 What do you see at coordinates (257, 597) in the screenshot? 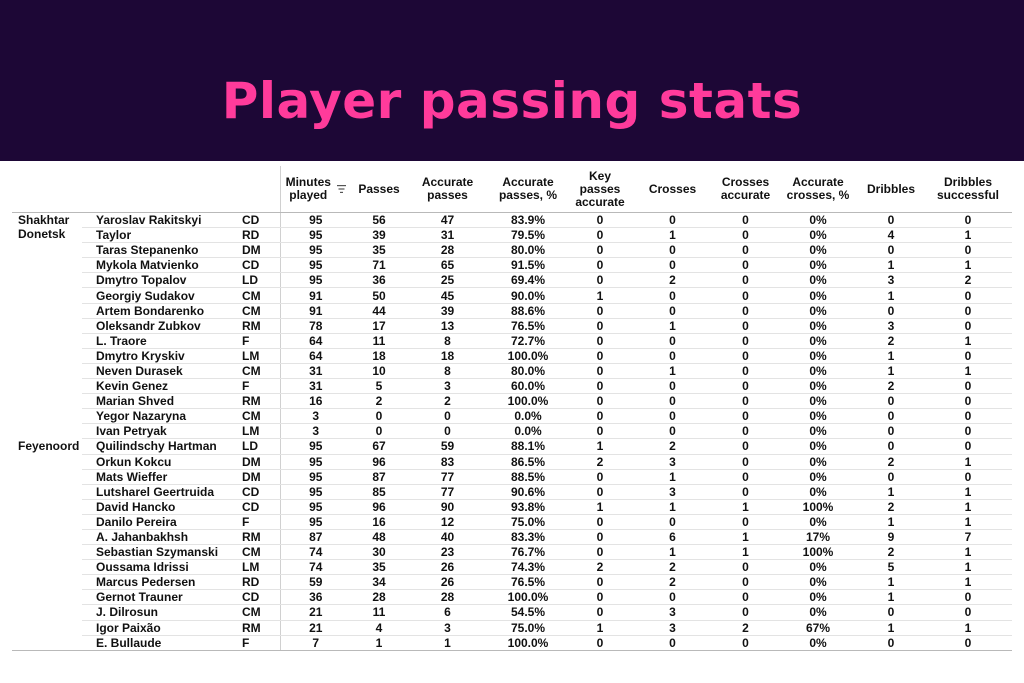
I see `position: CD` at bounding box center [257, 597].